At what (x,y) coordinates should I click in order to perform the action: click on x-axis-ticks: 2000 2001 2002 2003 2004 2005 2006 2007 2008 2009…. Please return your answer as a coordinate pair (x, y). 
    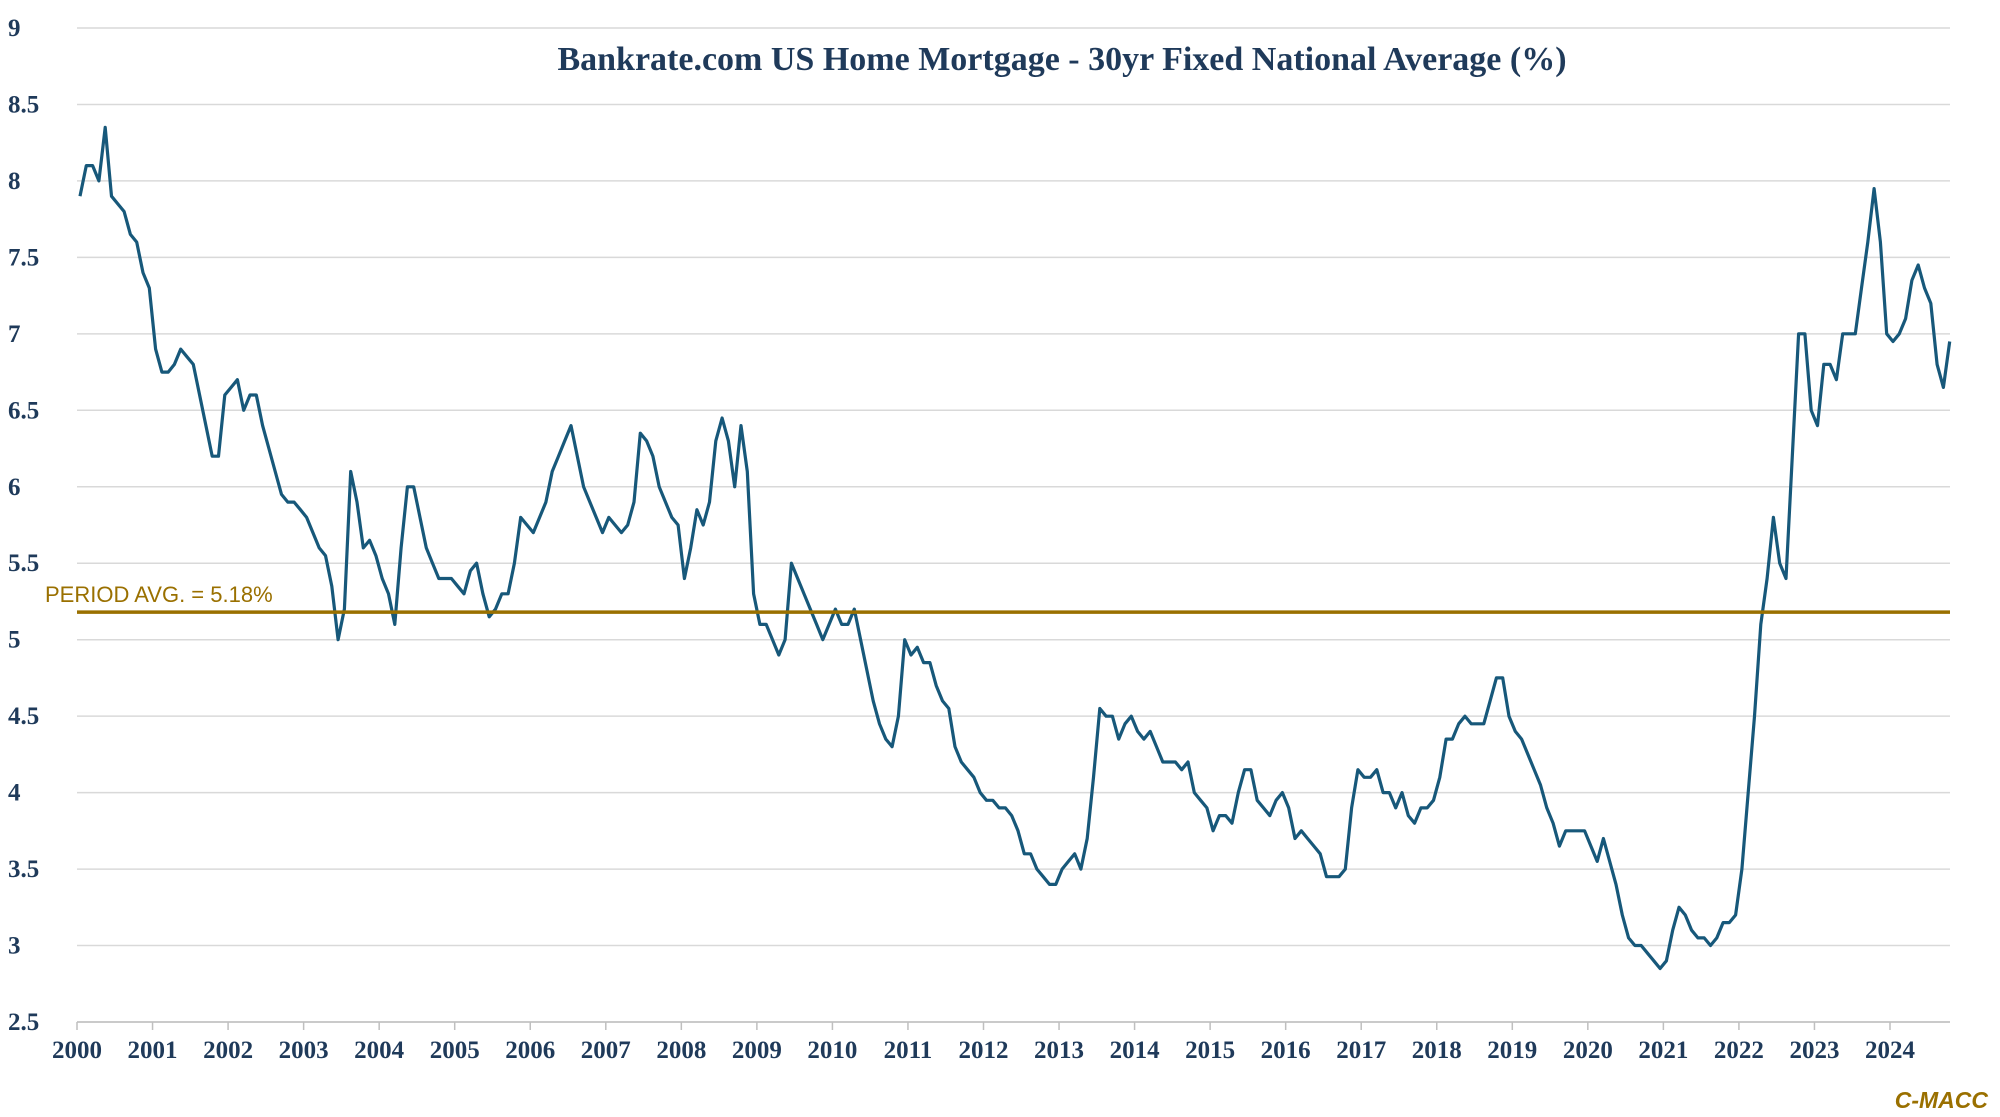
    Looking at the image, I should click on (984, 1043).